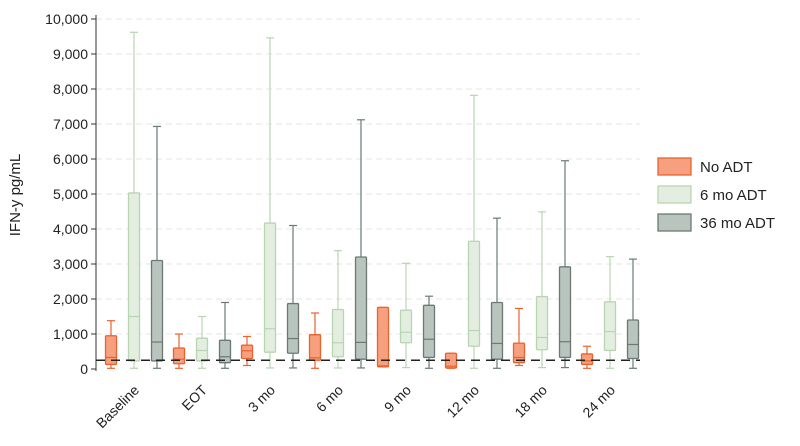  Describe the element at coordinates (194, 397) in the screenshot. I see `x-tick-label: EOT` at that location.